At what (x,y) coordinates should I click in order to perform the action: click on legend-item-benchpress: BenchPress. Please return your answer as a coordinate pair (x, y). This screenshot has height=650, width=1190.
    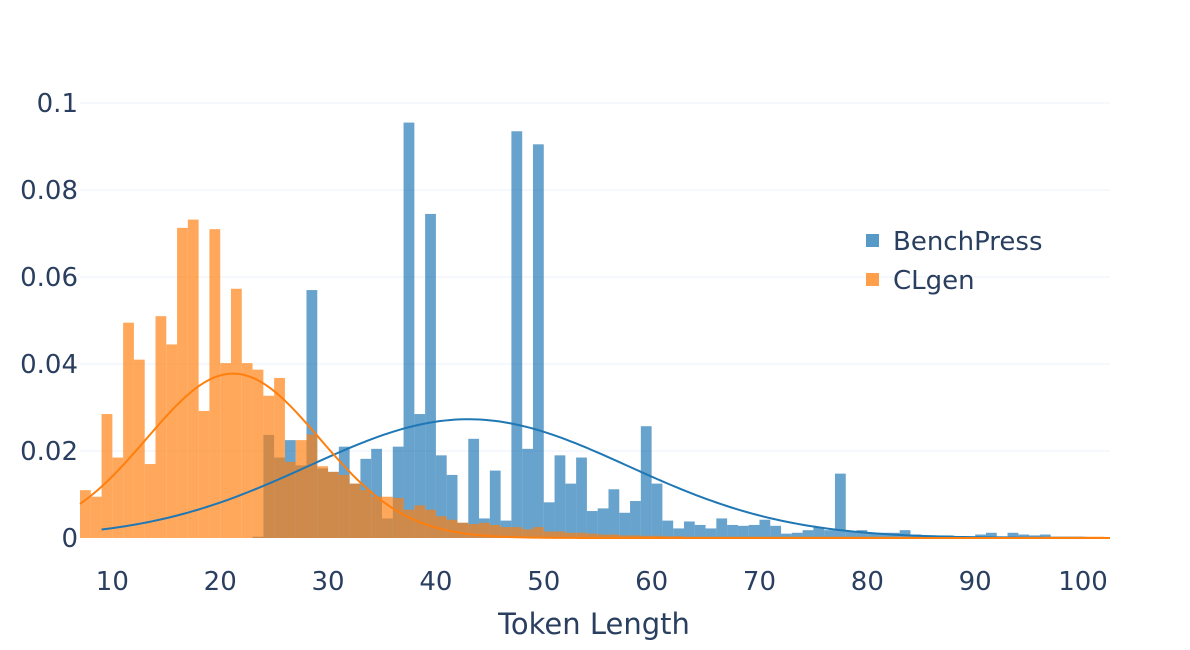
    Looking at the image, I should click on (954, 242).